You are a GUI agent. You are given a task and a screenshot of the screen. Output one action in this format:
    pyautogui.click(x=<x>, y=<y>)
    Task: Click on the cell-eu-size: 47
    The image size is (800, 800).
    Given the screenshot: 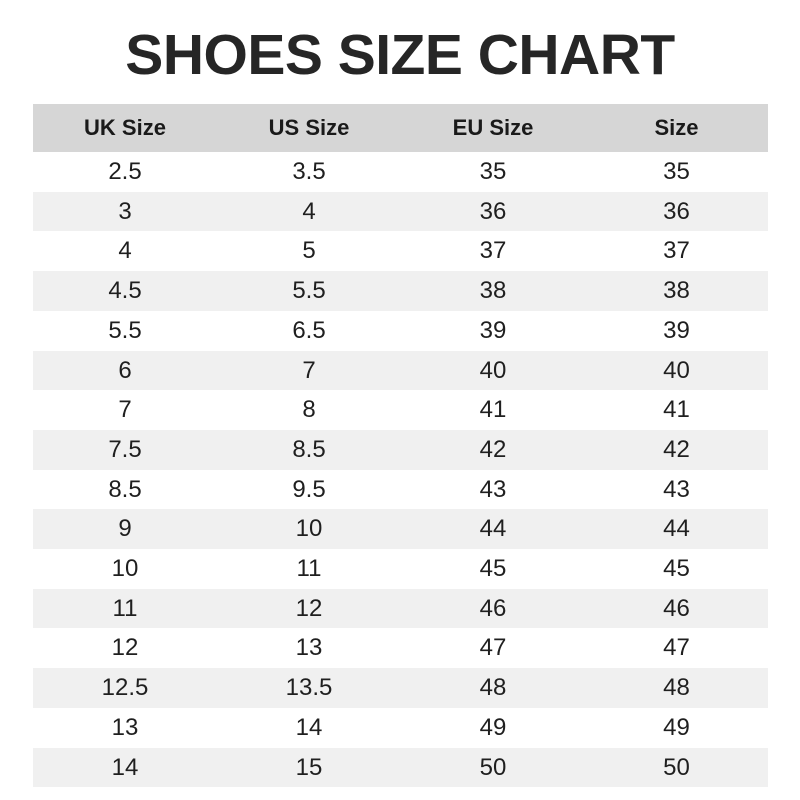 What is the action you would take?
    pyautogui.click(x=493, y=648)
    